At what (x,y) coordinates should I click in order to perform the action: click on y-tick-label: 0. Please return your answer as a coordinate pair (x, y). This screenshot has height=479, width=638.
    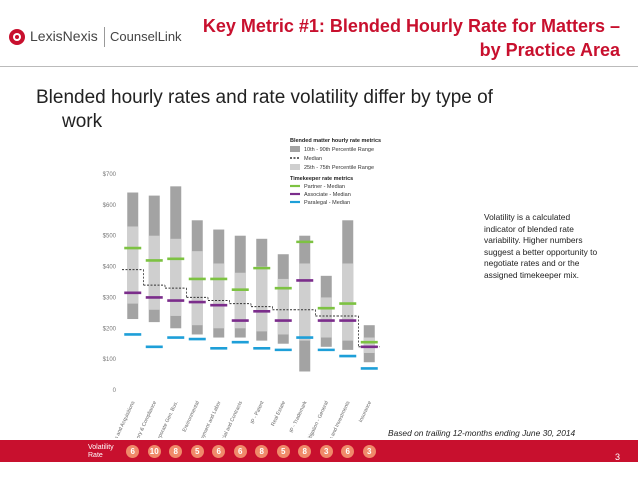
    Looking at the image, I should click on (115, 391).